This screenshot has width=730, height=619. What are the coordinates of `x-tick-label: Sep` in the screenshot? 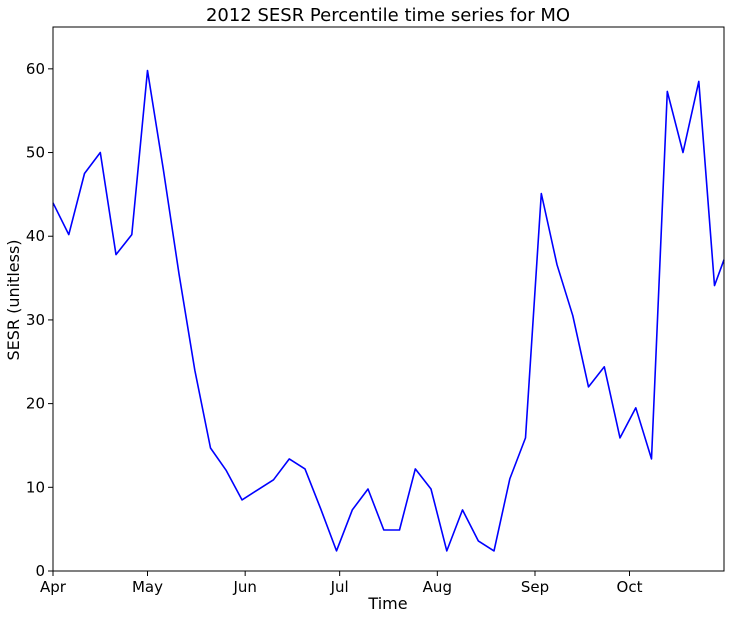 It's located at (535, 587).